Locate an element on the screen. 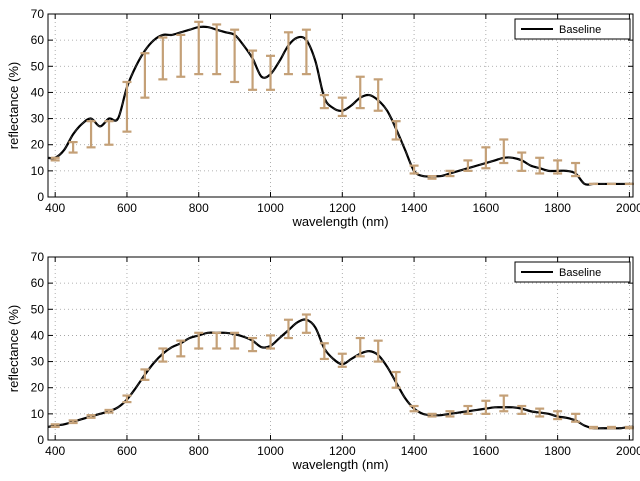 The image size is (640, 481). legend: Baseline is located at coordinates (572, 29).